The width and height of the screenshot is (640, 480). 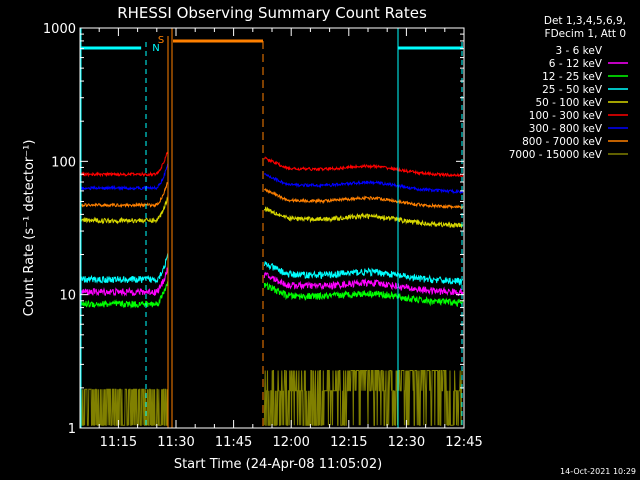 I want to click on night-marker-label: N, so click(x=155, y=48).